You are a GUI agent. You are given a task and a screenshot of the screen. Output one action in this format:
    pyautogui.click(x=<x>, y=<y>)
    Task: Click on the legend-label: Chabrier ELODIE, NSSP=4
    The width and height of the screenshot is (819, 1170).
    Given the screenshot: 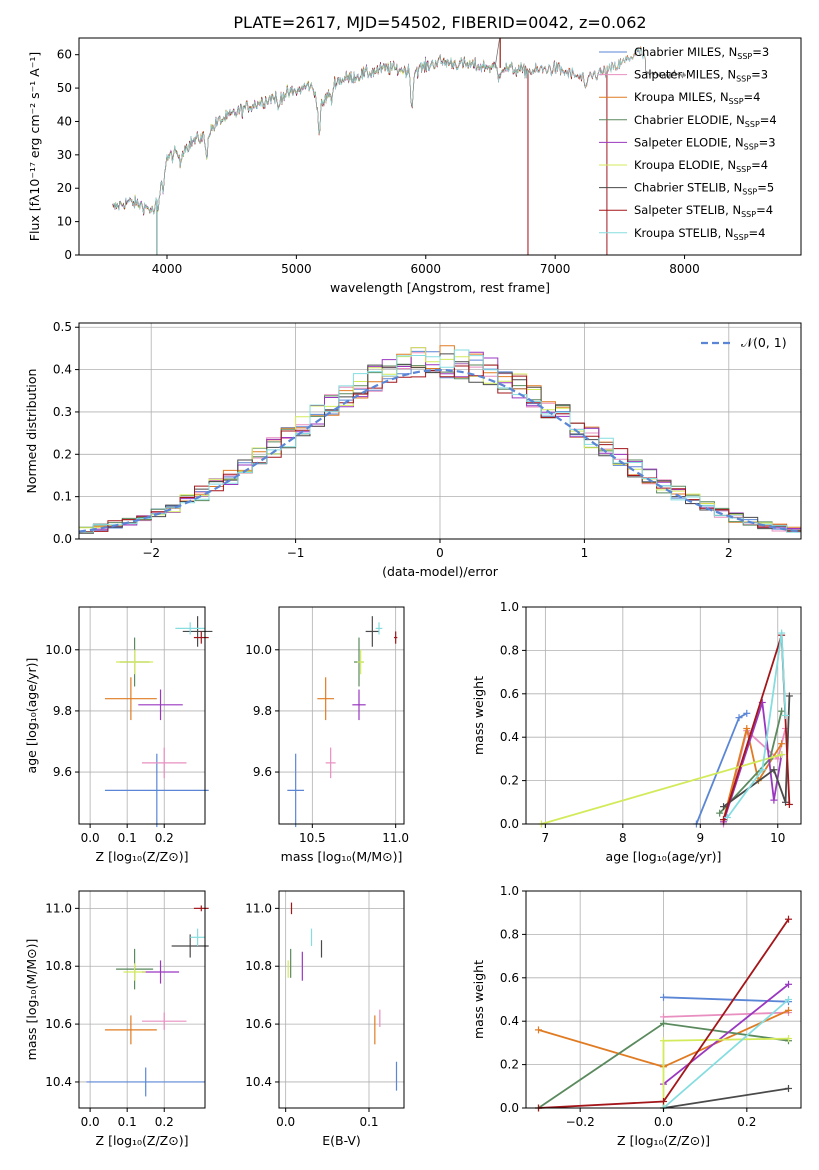 What is the action you would take?
    pyautogui.click(x=705, y=121)
    